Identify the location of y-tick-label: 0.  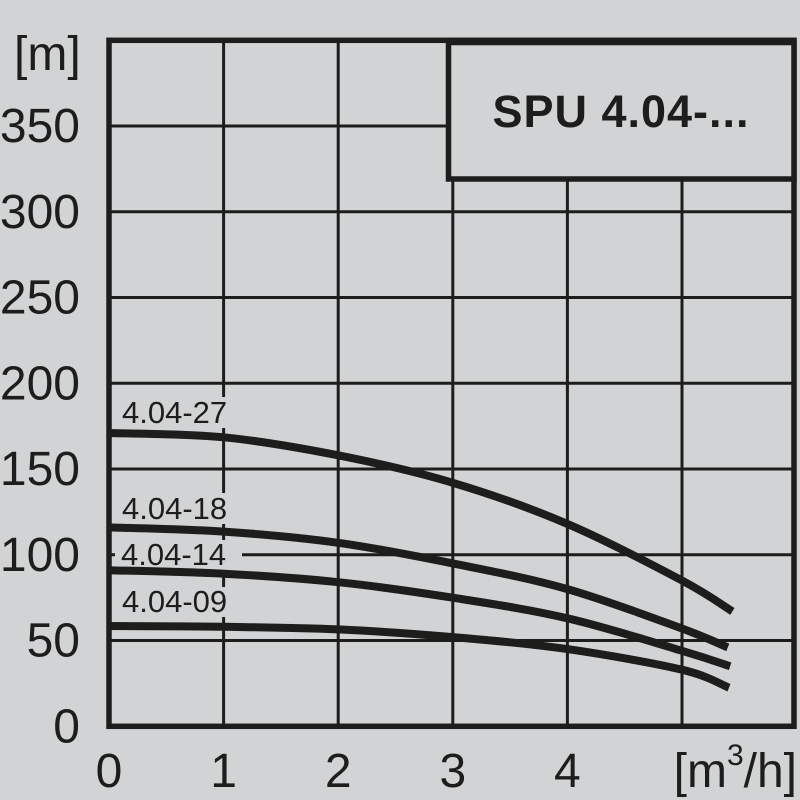
(66, 726).